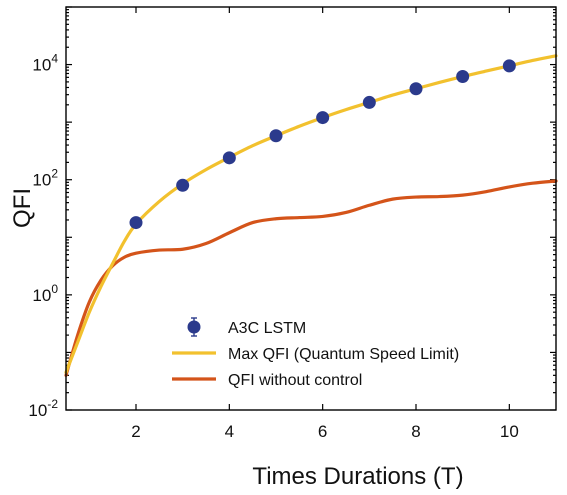 The height and width of the screenshot is (495, 567). I want to click on legend-label-max-qfi-quantum-speed-limit: Max QFI (Quantum Speed Limit), so click(343, 354).